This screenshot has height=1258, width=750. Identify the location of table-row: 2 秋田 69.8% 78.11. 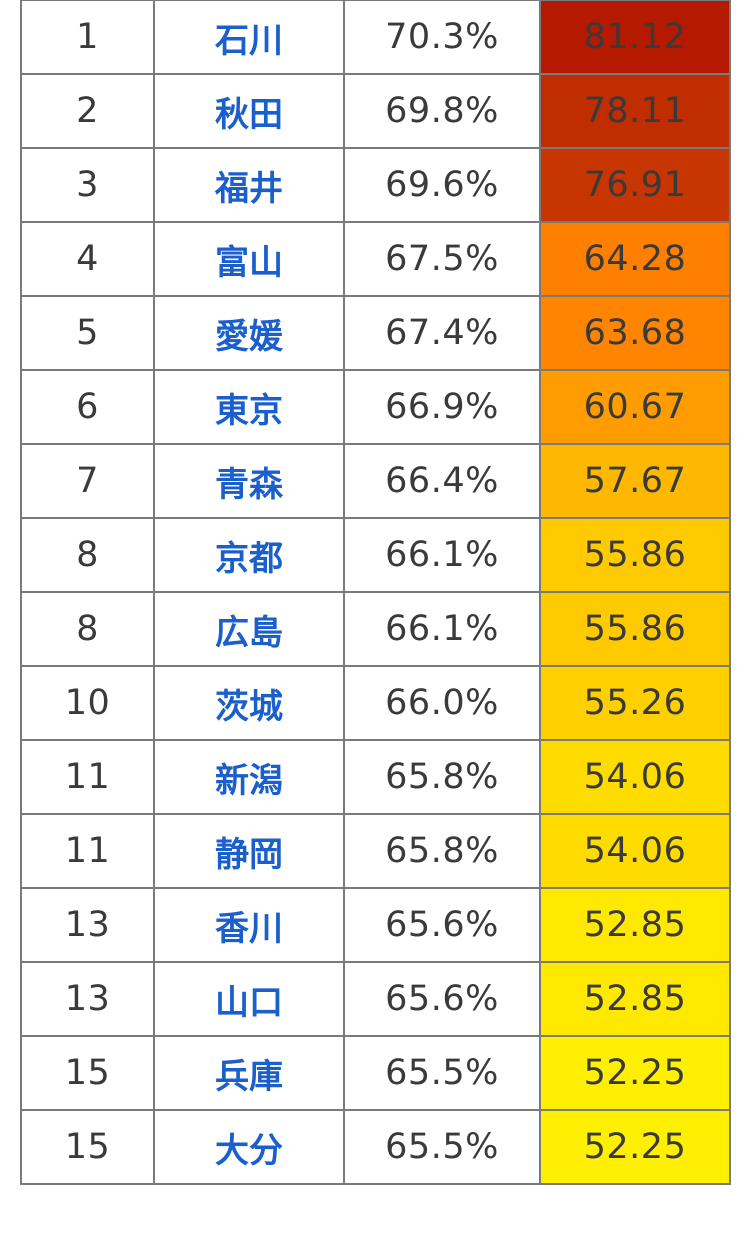
(375, 111).